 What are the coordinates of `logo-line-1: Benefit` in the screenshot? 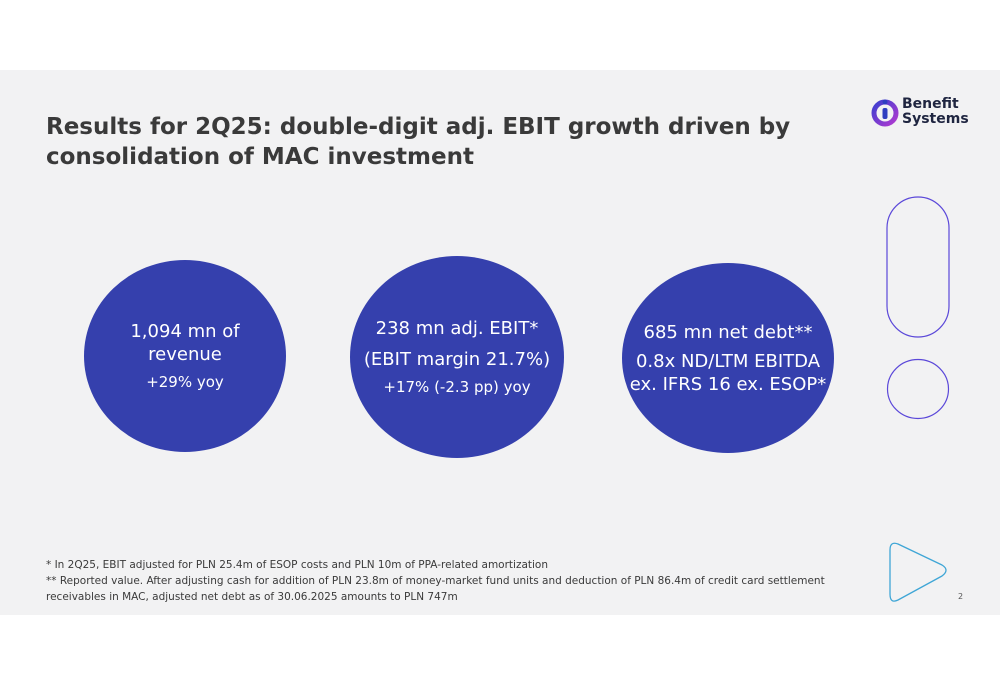 It's located at (930, 104).